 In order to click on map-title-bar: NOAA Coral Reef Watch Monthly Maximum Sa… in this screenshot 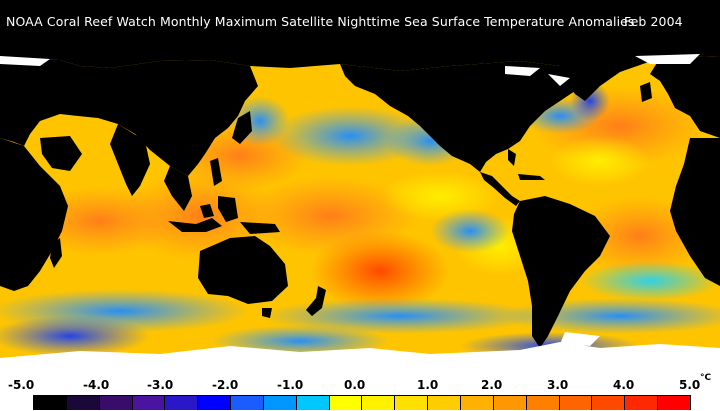, I will do `click(360, 23)`.